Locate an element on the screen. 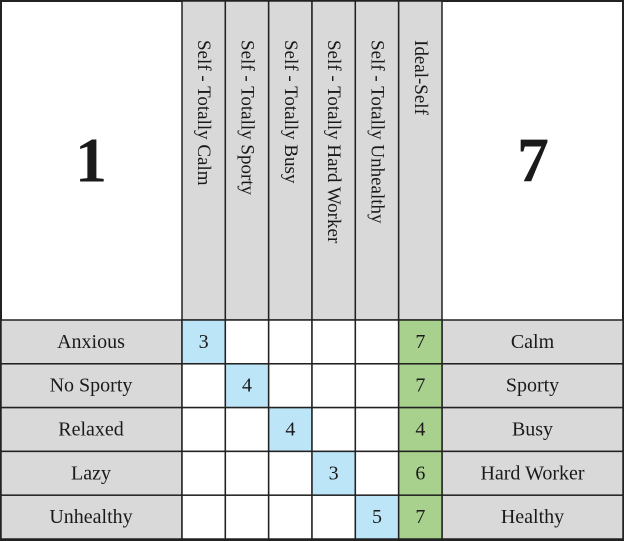  cell-value: 6 is located at coordinates (420, 473).